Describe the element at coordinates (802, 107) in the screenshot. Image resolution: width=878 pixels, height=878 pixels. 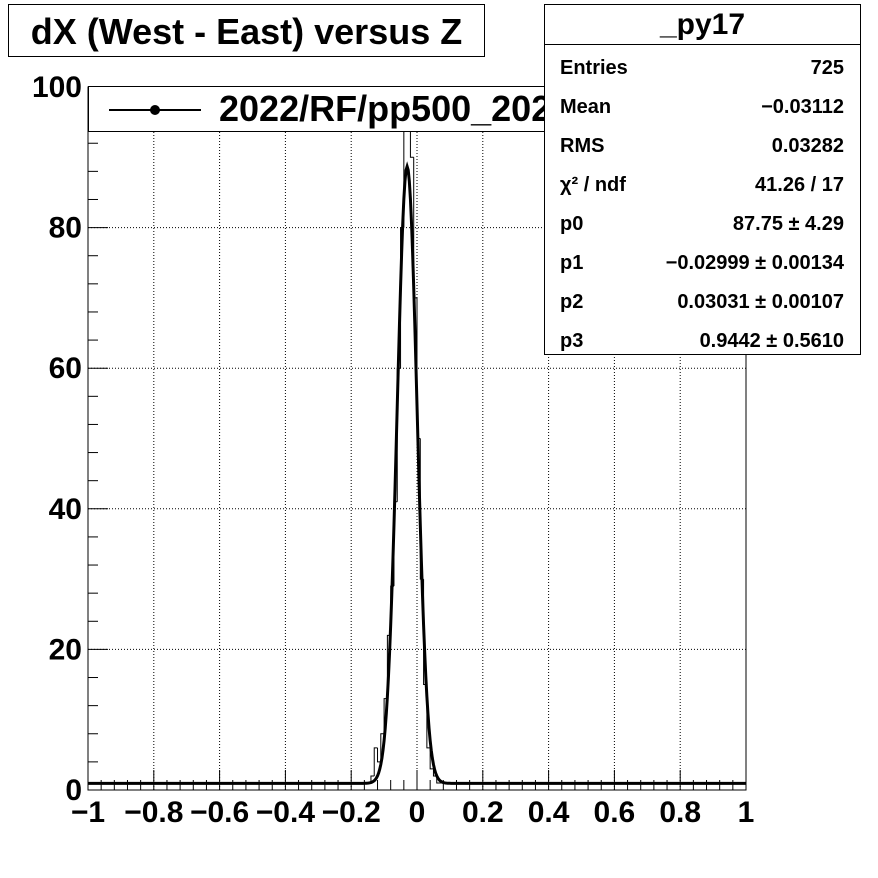
I see `stats-value: −0.03112` at that location.